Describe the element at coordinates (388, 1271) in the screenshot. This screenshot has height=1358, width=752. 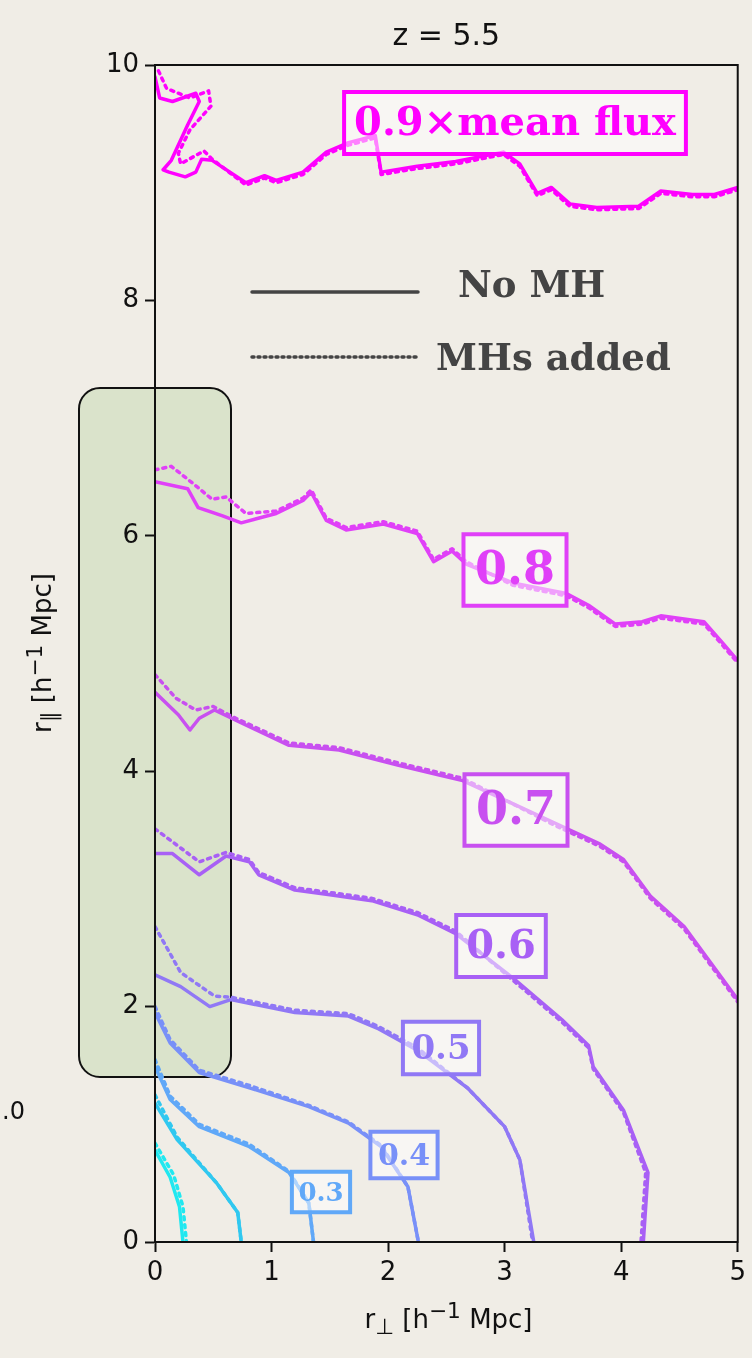
I see `x-tick-label: 2` at that location.